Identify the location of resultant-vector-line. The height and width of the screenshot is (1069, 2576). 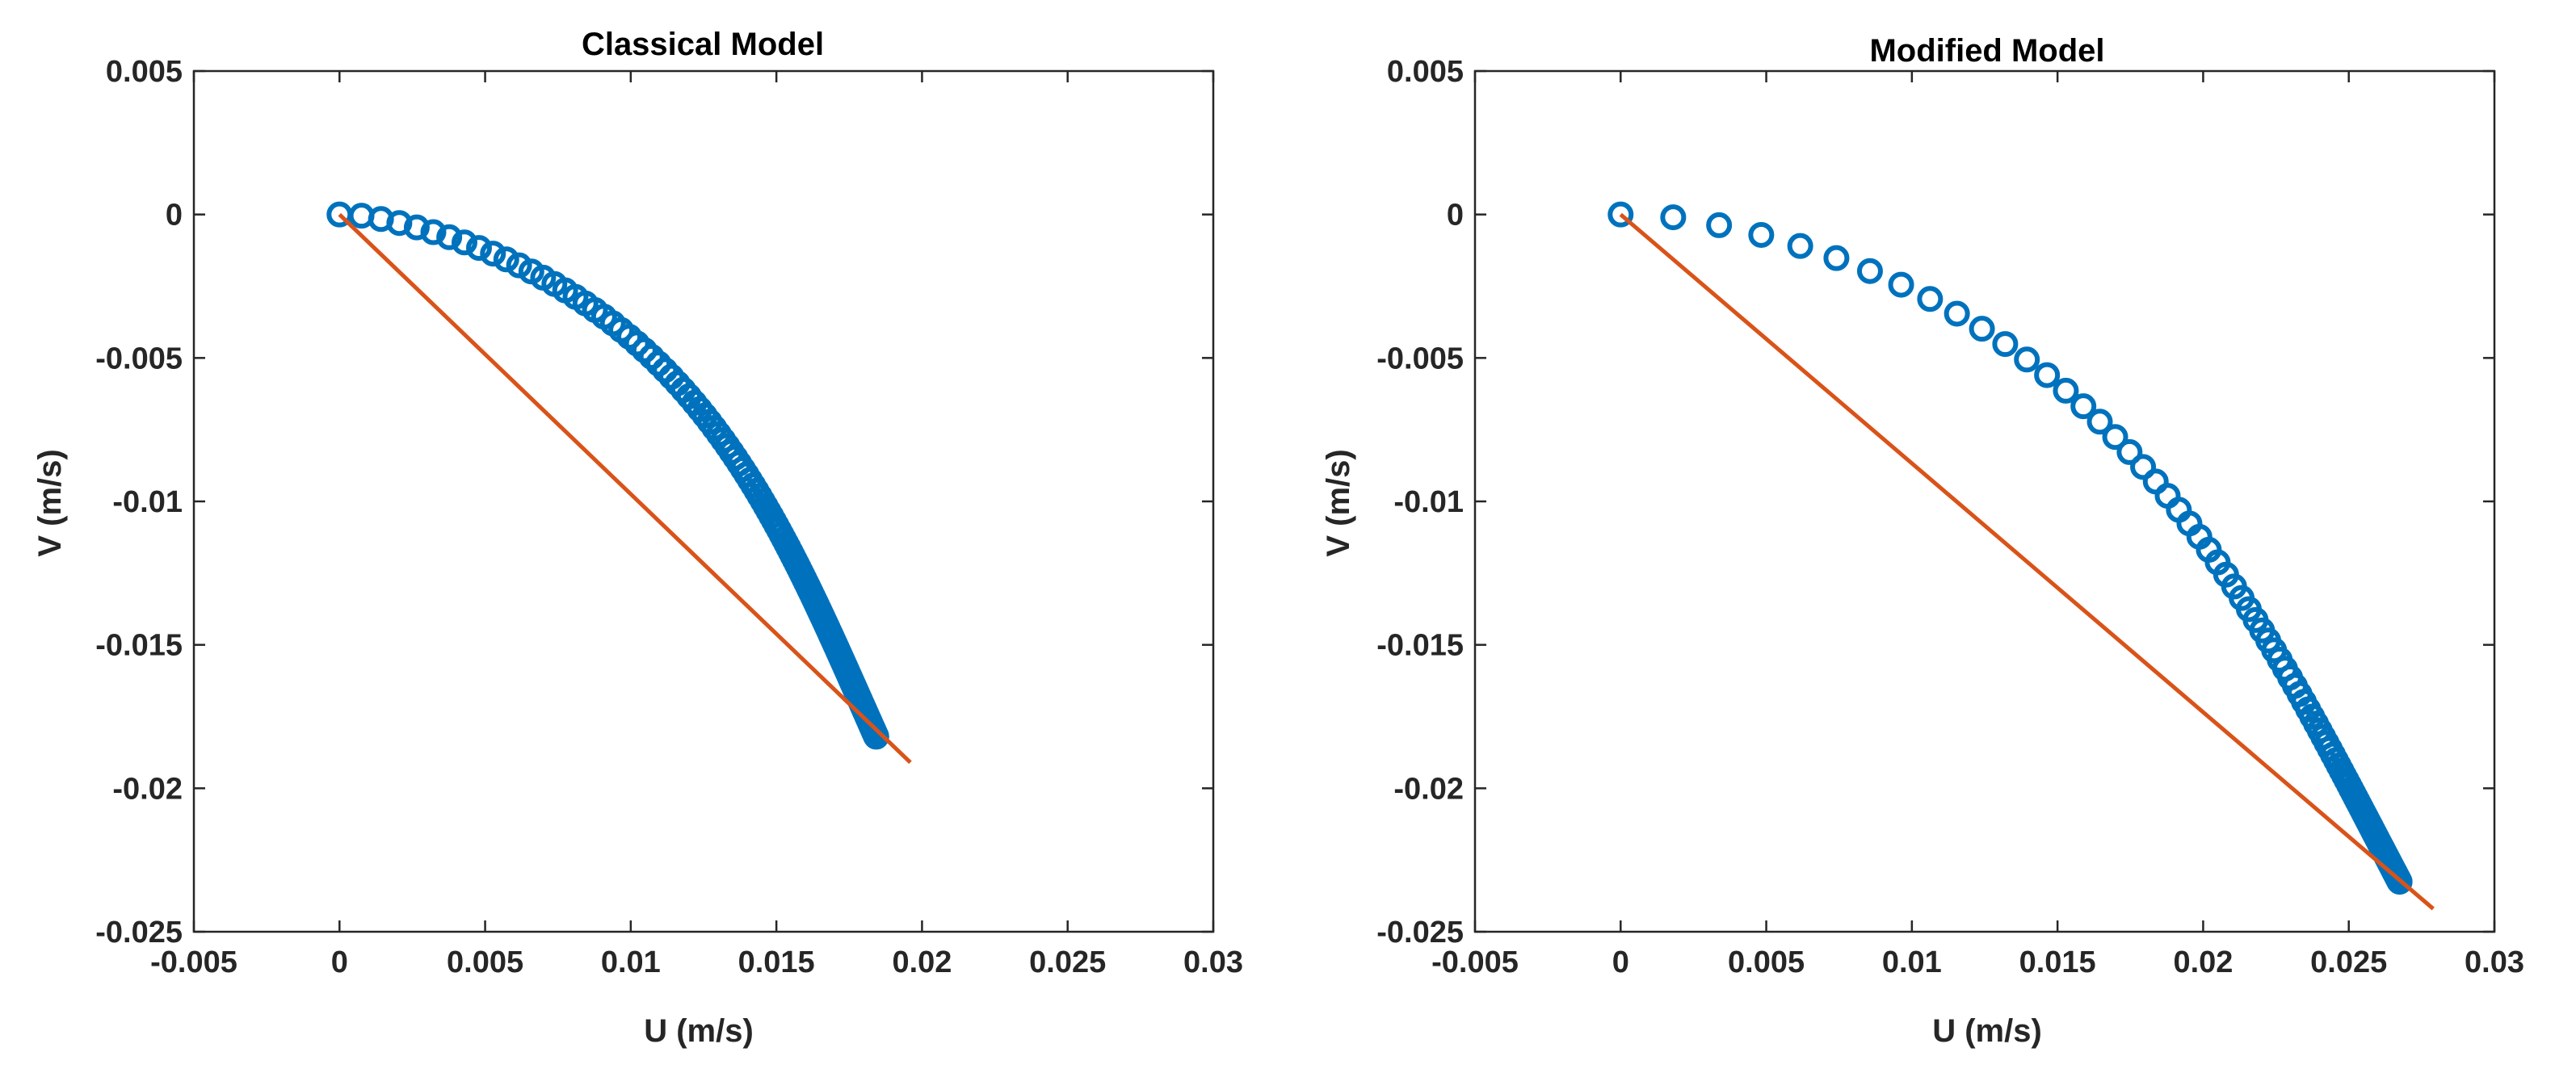
(625, 488).